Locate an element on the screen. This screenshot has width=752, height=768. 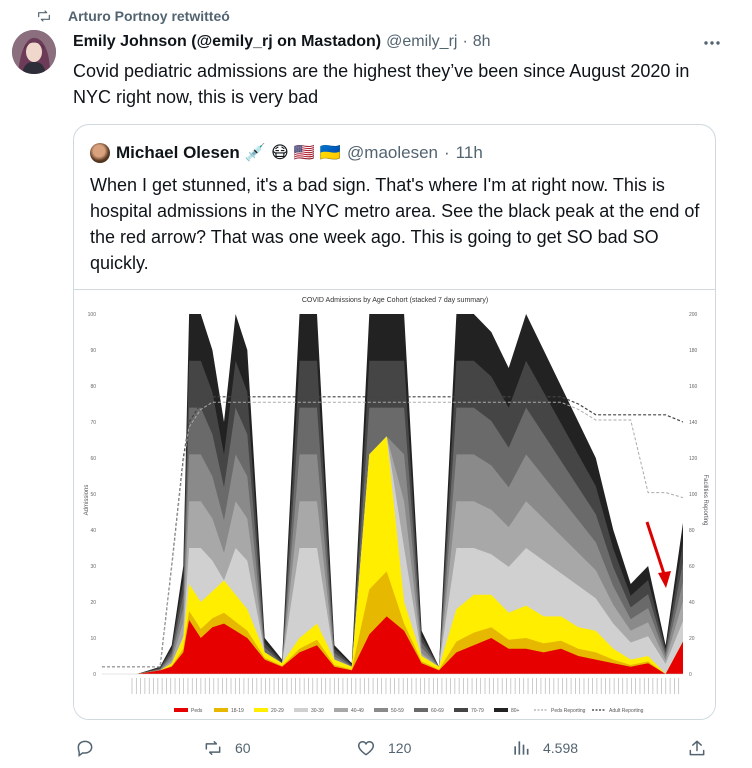
y-tick-label: 80 is located at coordinates (93, 387).